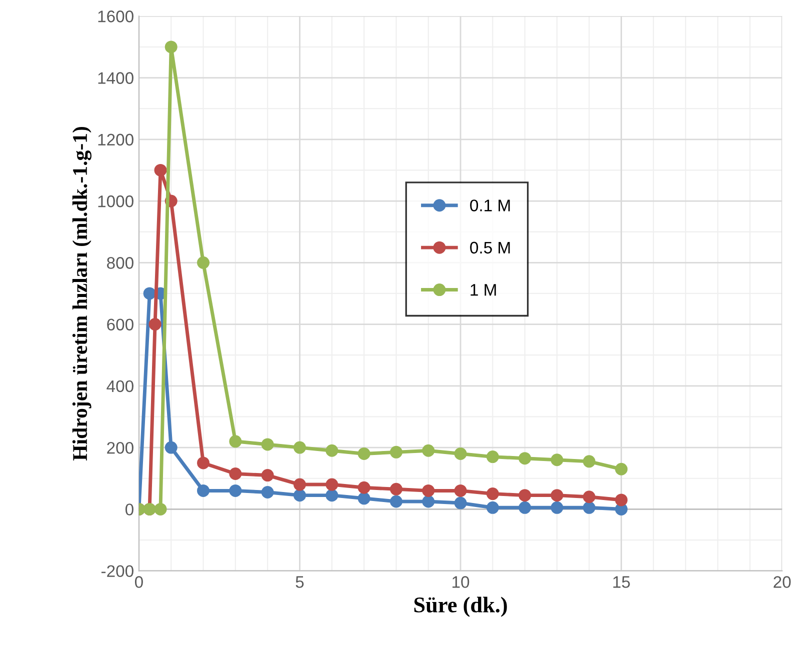 Image resolution: width=794 pixels, height=645 pixels. What do you see at coordinates (460, 606) in the screenshot?
I see `x-axis-title: Süre (dk.)` at bounding box center [460, 606].